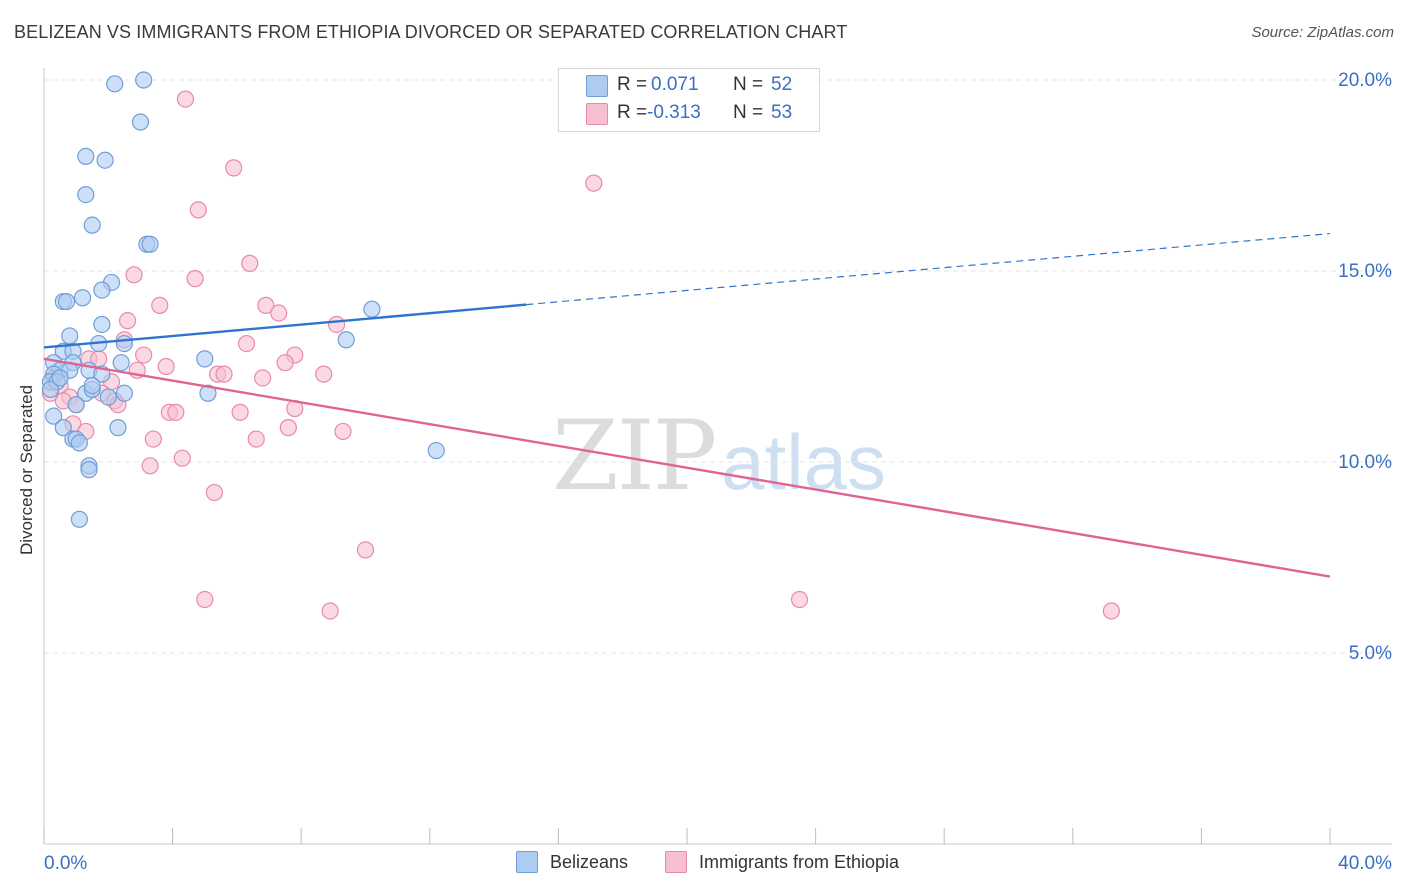 This screenshot has height=892, width=1406. What do you see at coordinates (1370, 653) in the screenshot?
I see `y-tick-label: 5.0%` at bounding box center [1370, 653].